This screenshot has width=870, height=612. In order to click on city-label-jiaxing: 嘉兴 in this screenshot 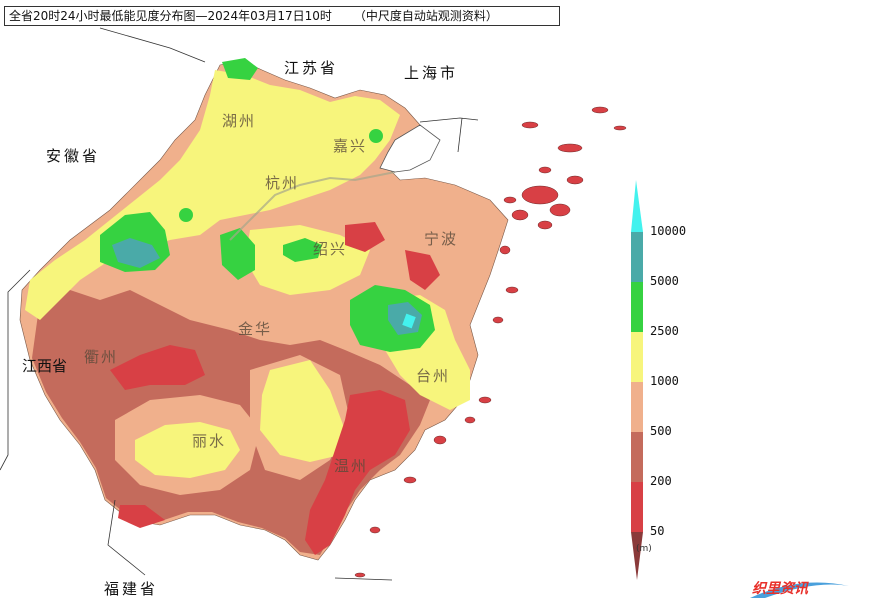, I will do `click(350, 146)`.